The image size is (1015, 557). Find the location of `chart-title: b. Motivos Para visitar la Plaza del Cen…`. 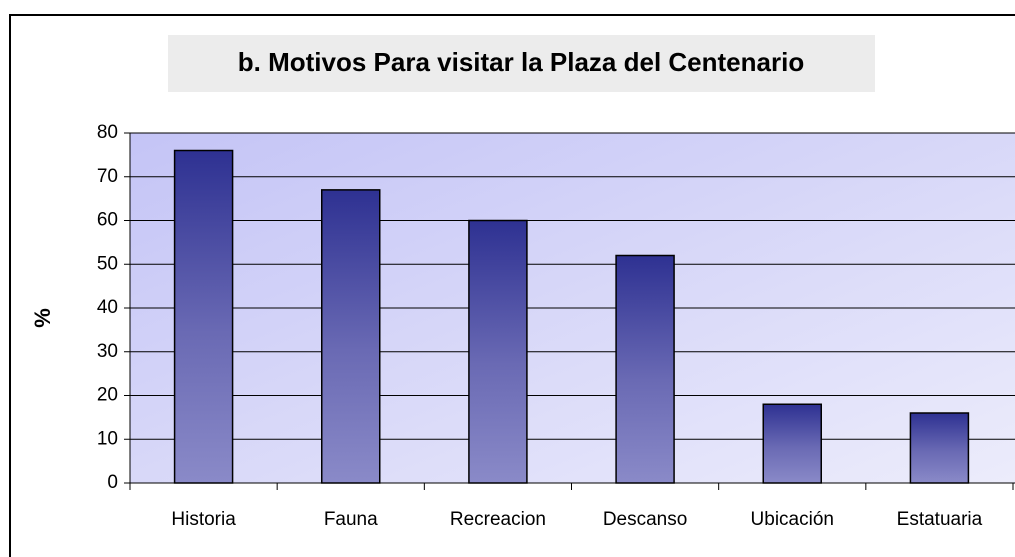

chart-title: b. Motivos Para visitar la Plaza del Cen… is located at coordinates (521, 62).